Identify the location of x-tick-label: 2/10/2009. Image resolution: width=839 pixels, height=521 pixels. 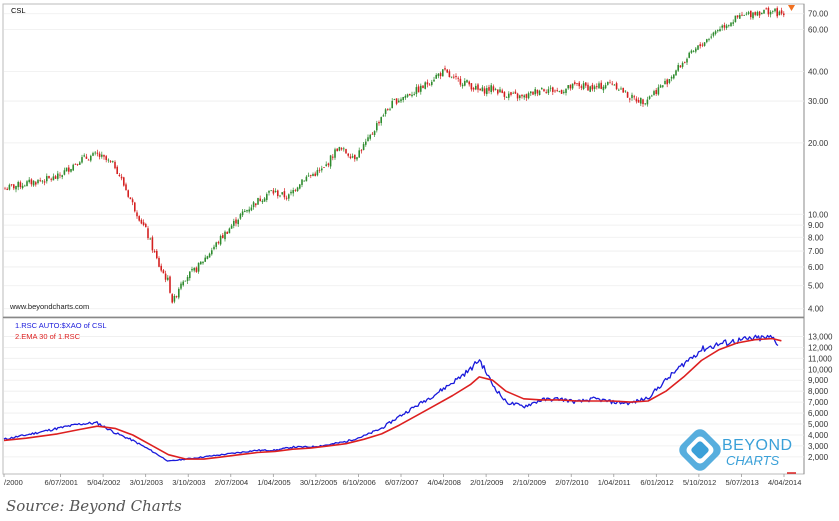
(529, 482).